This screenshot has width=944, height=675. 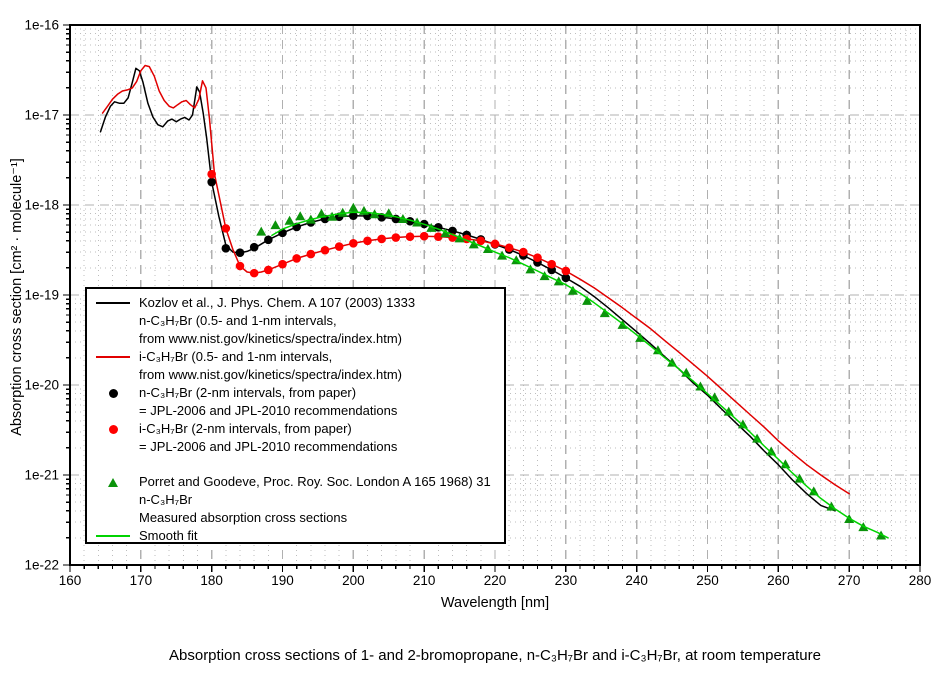 I want to click on red-dot-symbol, so click(x=113, y=429).